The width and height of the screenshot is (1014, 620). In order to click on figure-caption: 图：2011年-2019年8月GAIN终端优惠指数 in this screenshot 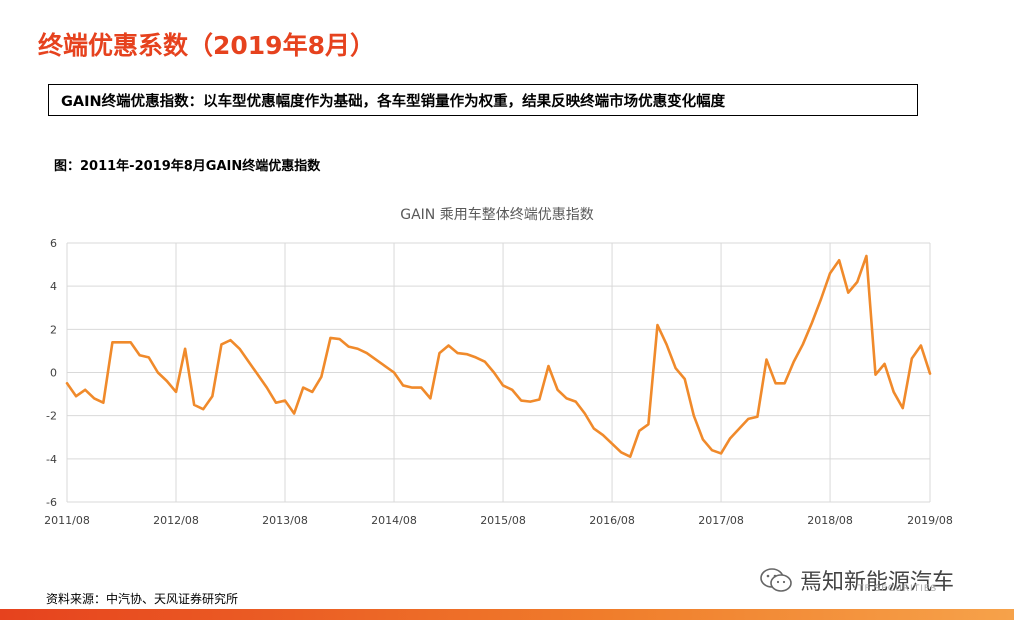, I will do `click(187, 166)`.